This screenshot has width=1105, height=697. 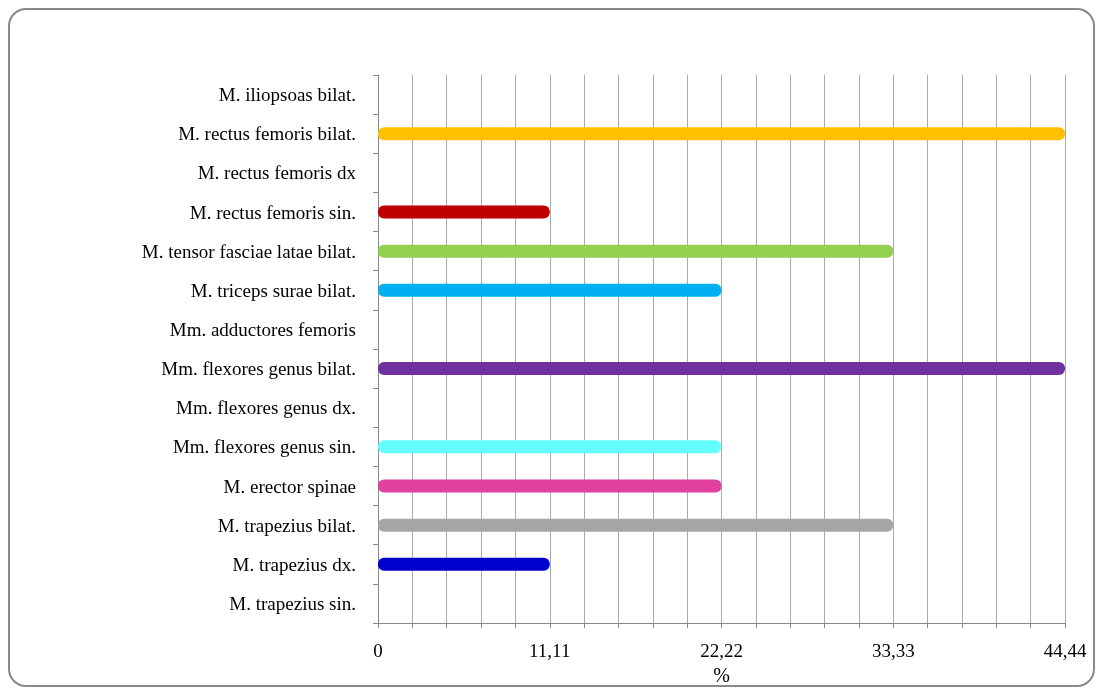 I want to click on y-tick-label: M. iliopsoas bilat., so click(x=287, y=95).